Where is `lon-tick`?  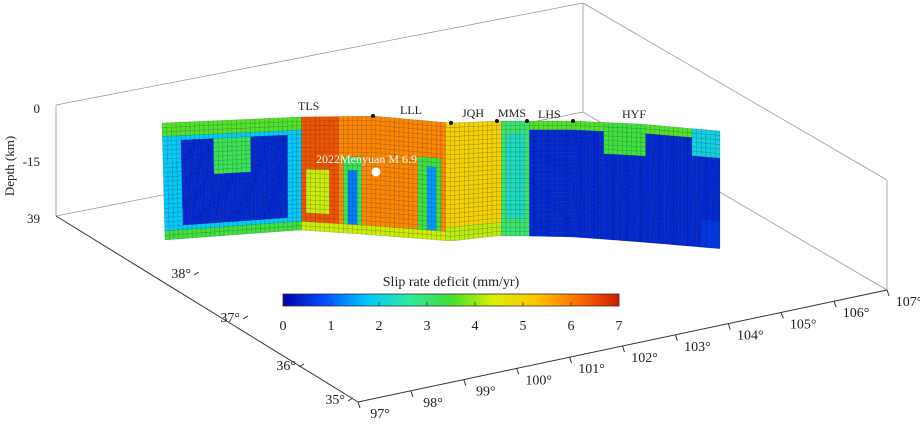 lon-tick is located at coordinates (676, 337).